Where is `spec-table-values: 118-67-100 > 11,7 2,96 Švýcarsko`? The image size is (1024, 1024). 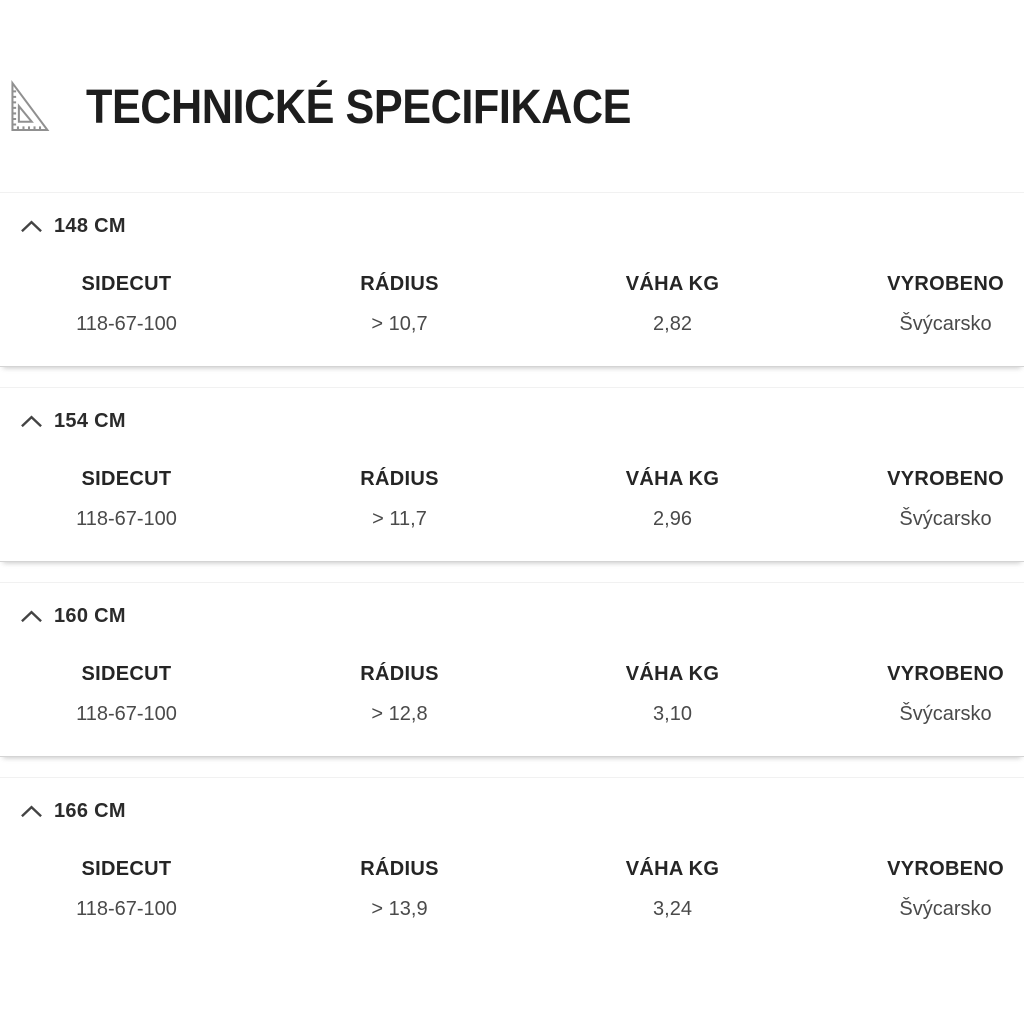
spec-table-values: 118-67-100 > 11,7 2,96 Švýcarsko is located at coordinates (512, 519).